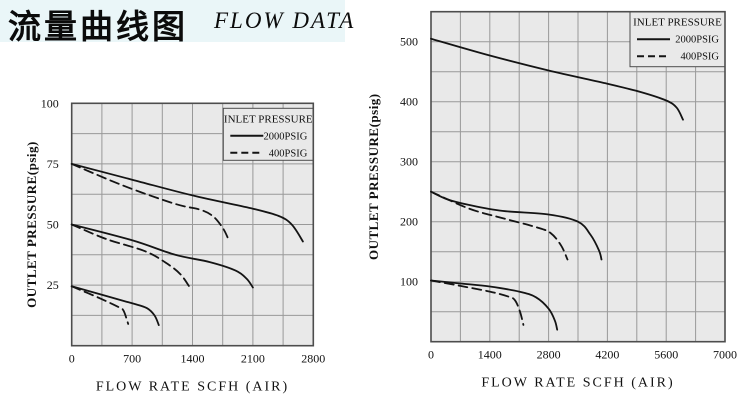  Describe the element at coordinates (130, 256) in the screenshot. I see `series-400psig-inlet-50-set` at that location.